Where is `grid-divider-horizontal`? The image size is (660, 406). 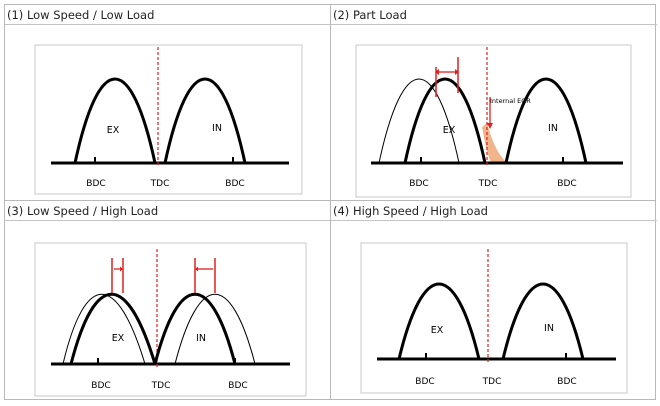
grid-divider-horizontal is located at coordinates (330, 200).